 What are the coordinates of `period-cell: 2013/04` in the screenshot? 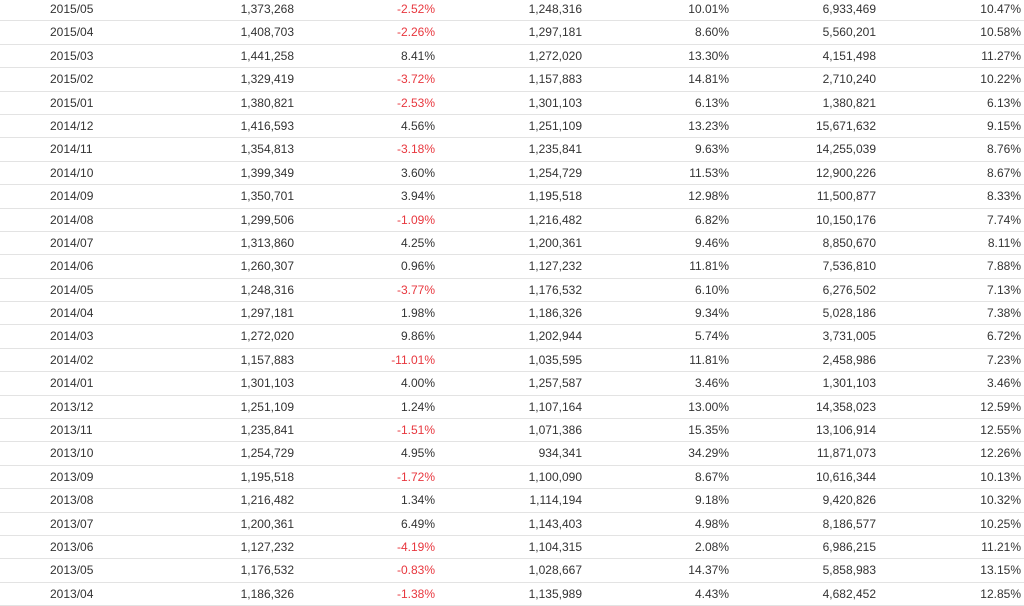 It's located at (72, 593).